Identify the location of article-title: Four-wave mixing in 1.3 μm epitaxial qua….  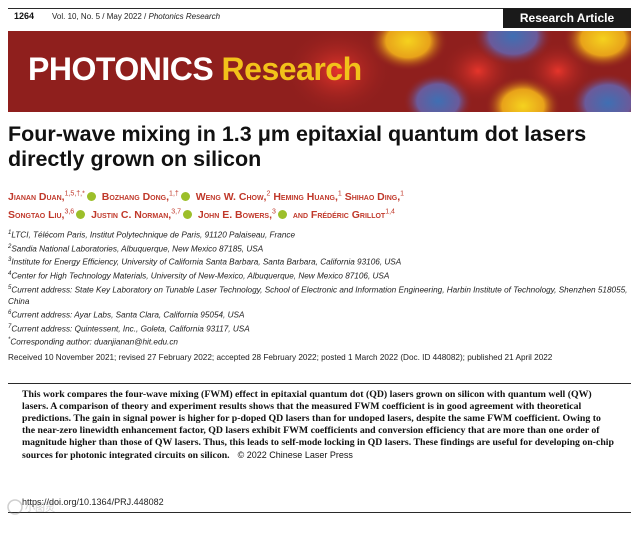
(297, 146).